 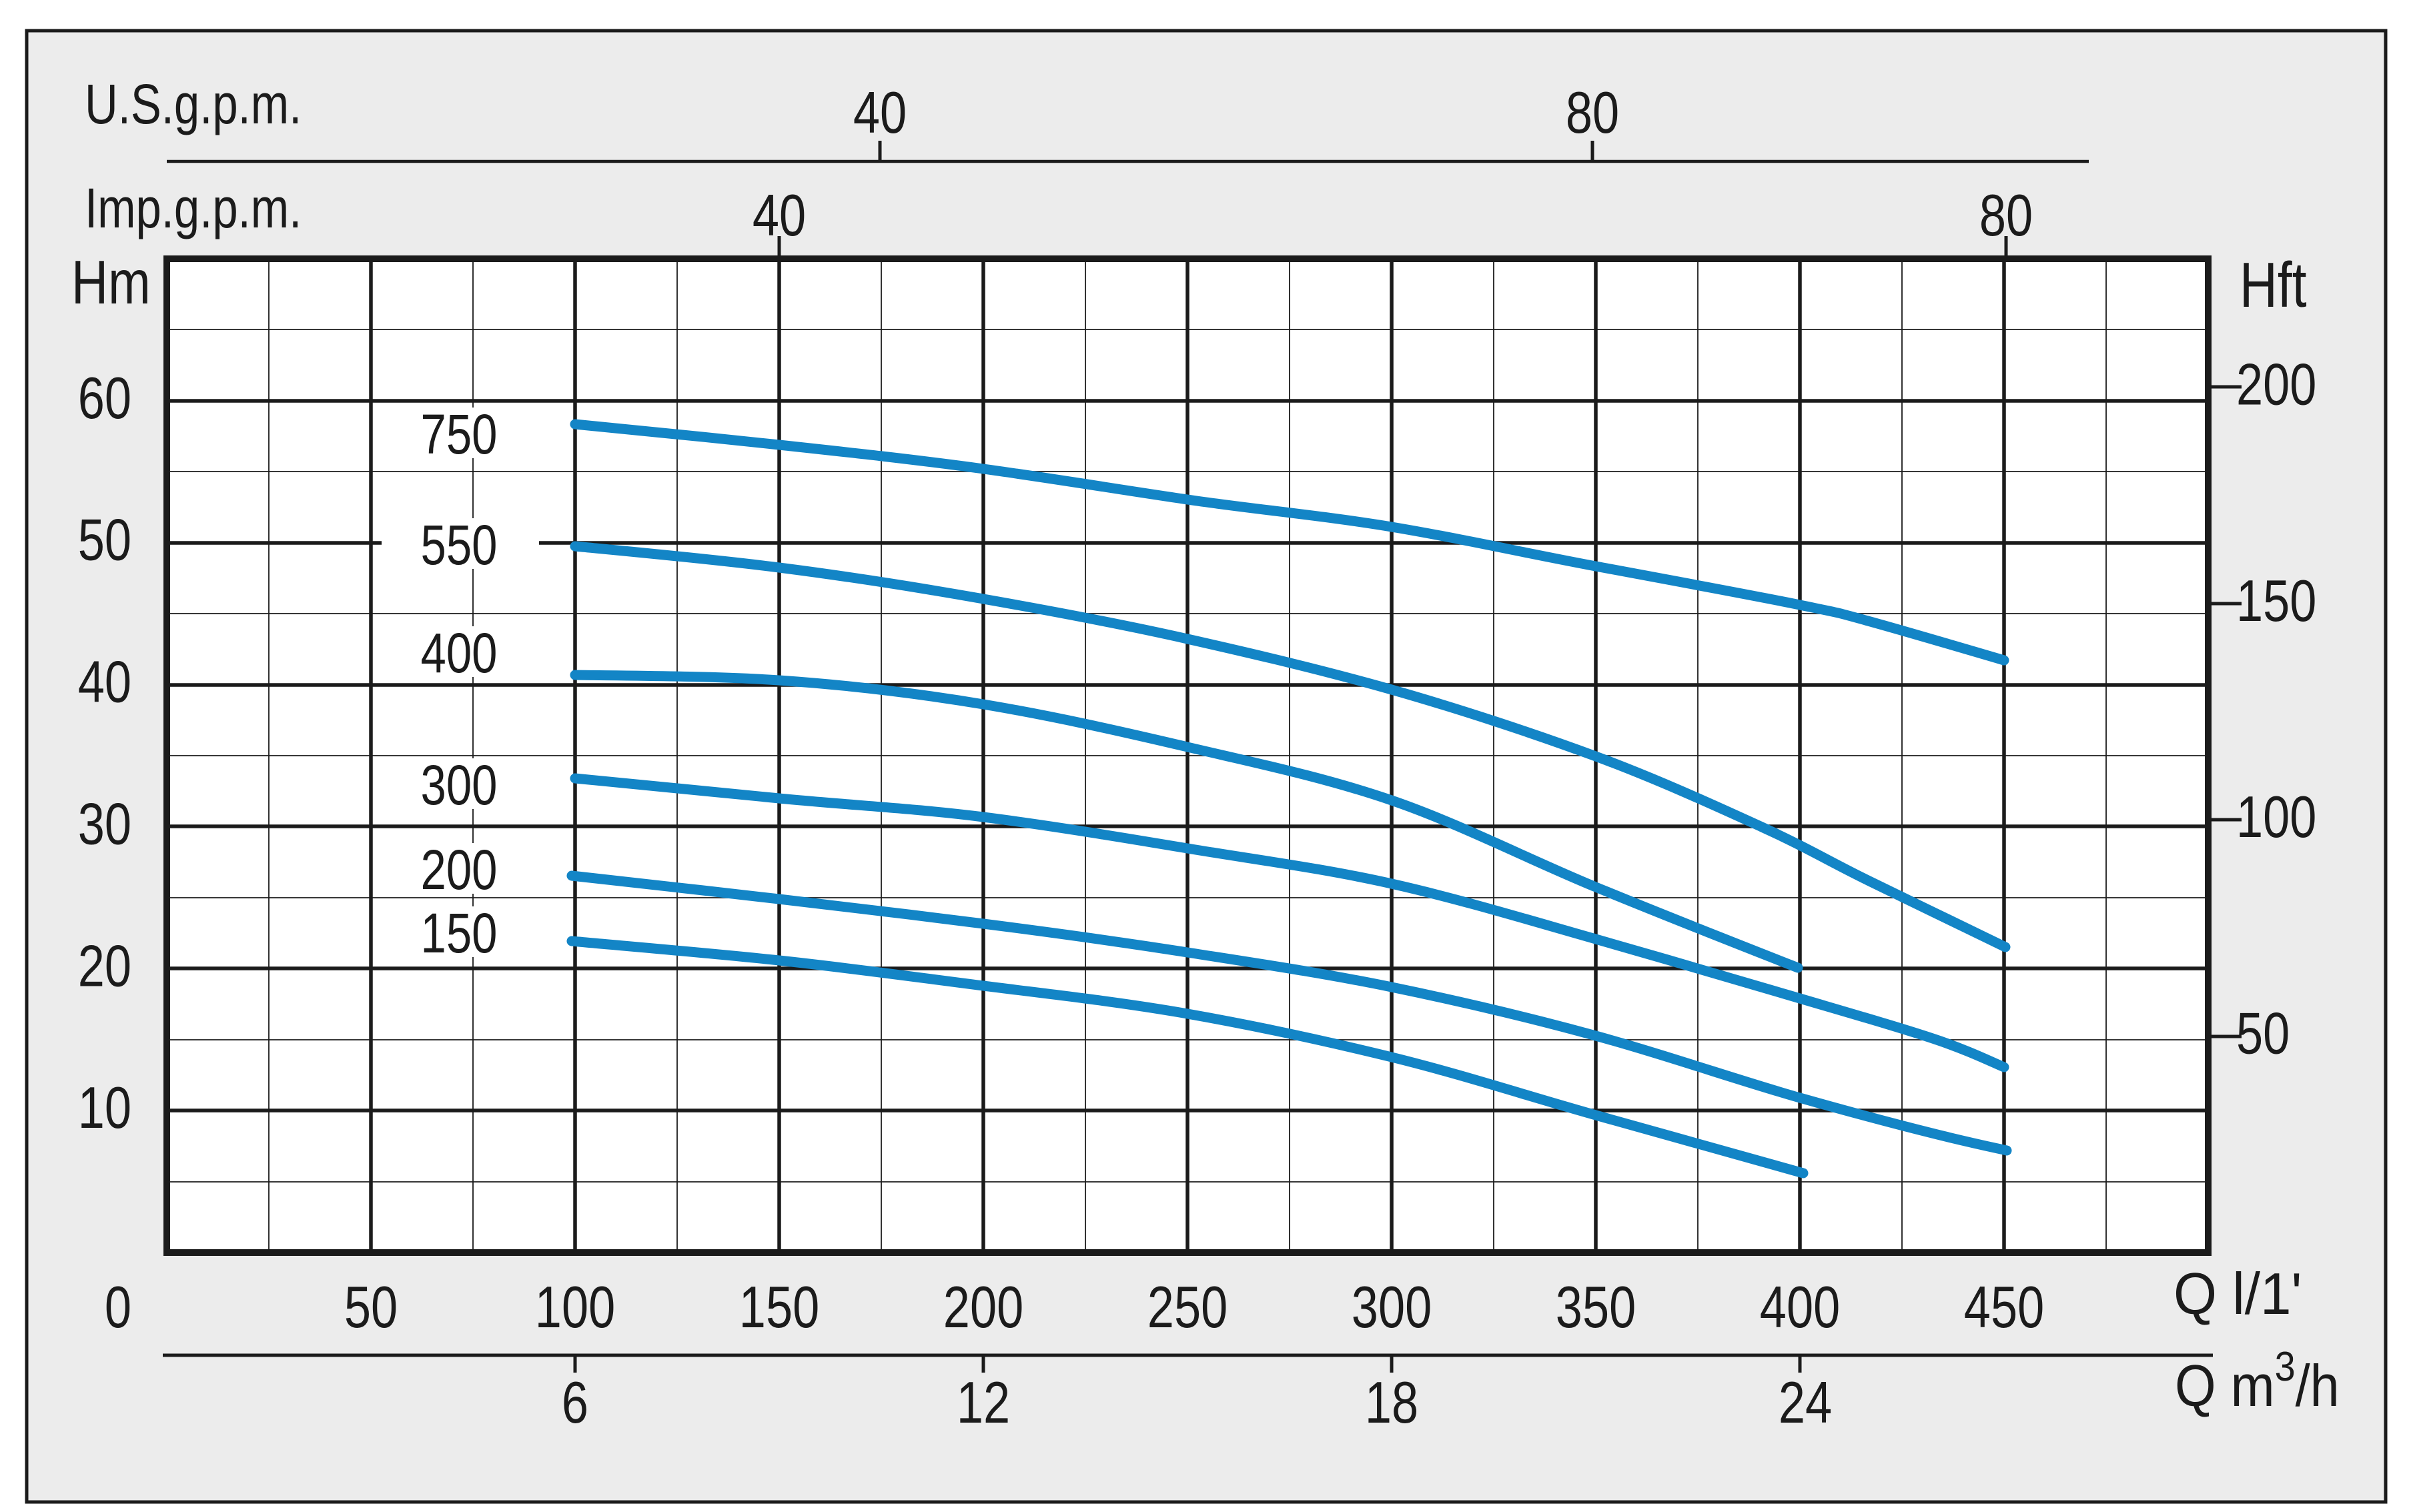 I want to click on svg-text: 10, so click(x=105, y=1108).